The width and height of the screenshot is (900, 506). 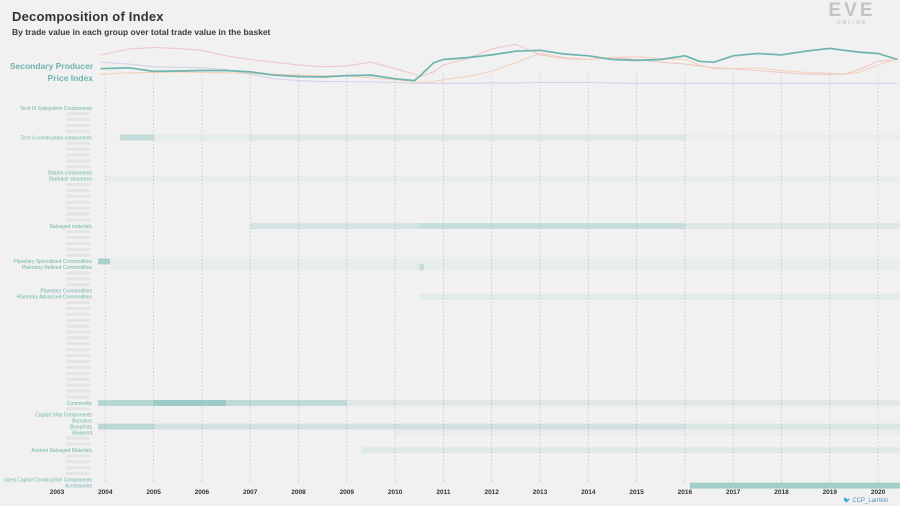 What do you see at coordinates (81, 427) in the screenshot?
I see `row-label: Blueprints` at bounding box center [81, 427].